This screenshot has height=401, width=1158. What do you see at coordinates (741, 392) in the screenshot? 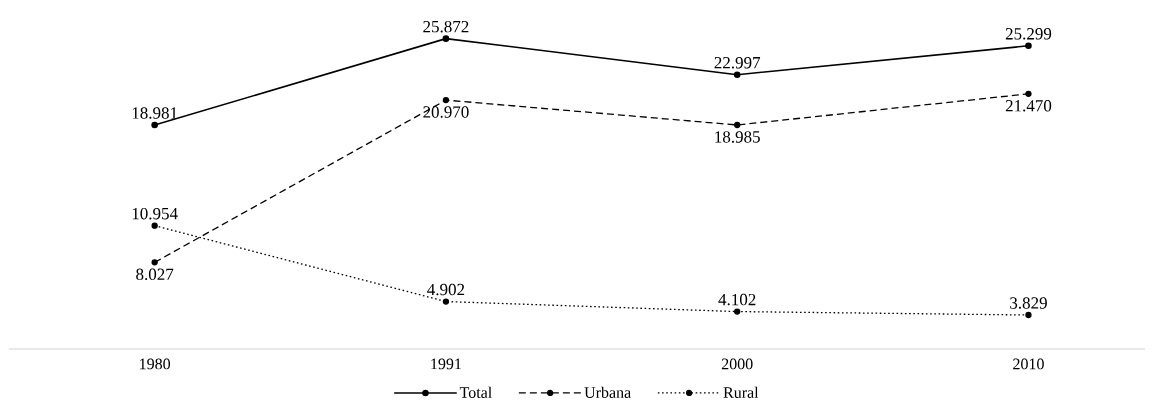
I see `legend-label: Rural` at bounding box center [741, 392].